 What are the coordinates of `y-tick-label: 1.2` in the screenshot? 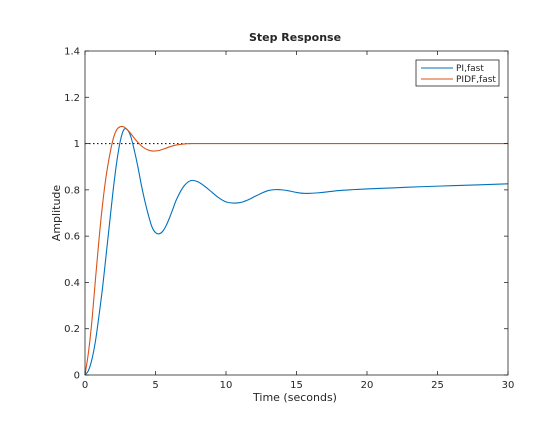 It's located at (72, 98).